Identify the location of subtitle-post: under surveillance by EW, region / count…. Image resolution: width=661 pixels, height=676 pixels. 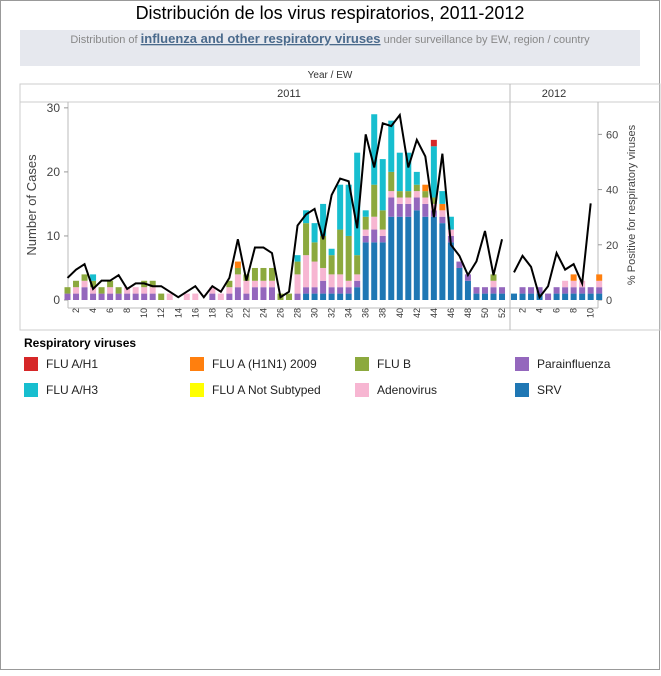
(486, 40).